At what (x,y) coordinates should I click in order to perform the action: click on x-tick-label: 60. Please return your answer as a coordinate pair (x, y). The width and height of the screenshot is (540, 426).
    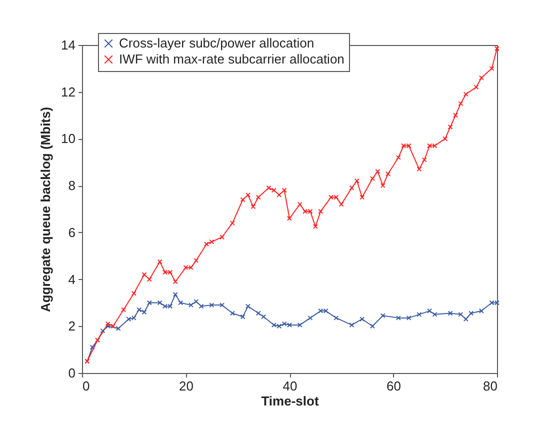
    Looking at the image, I should click on (393, 386).